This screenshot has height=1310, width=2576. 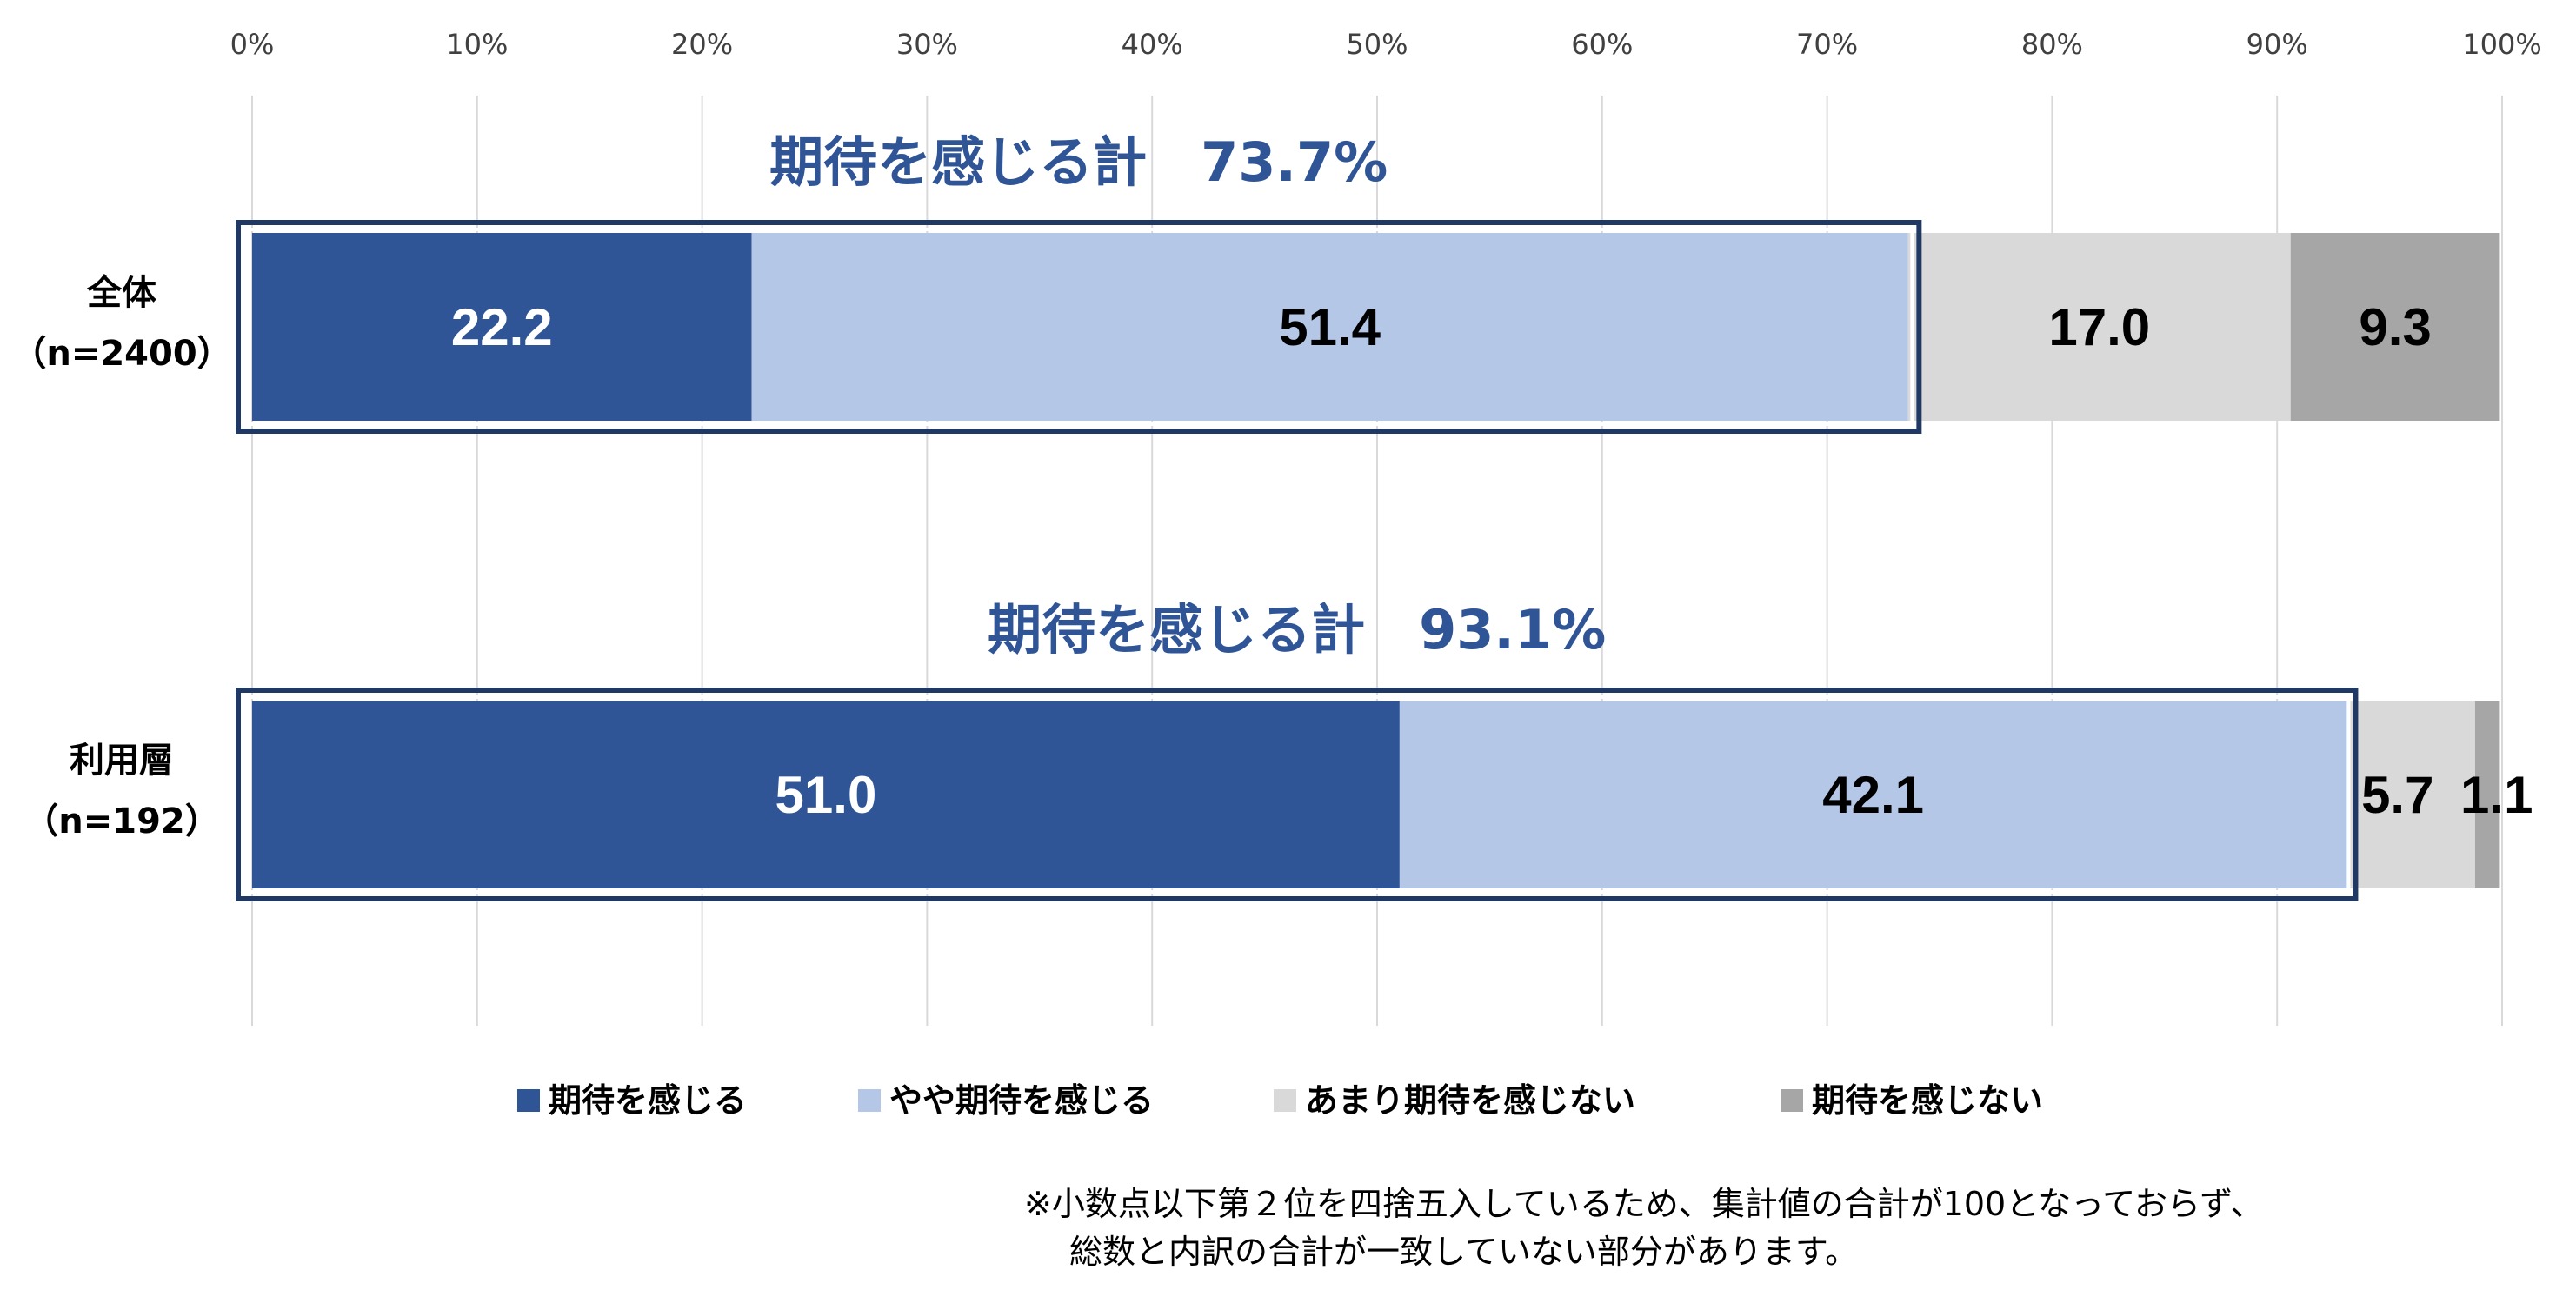 I want to click on x-tick-label: 50%, so click(x=1377, y=44).